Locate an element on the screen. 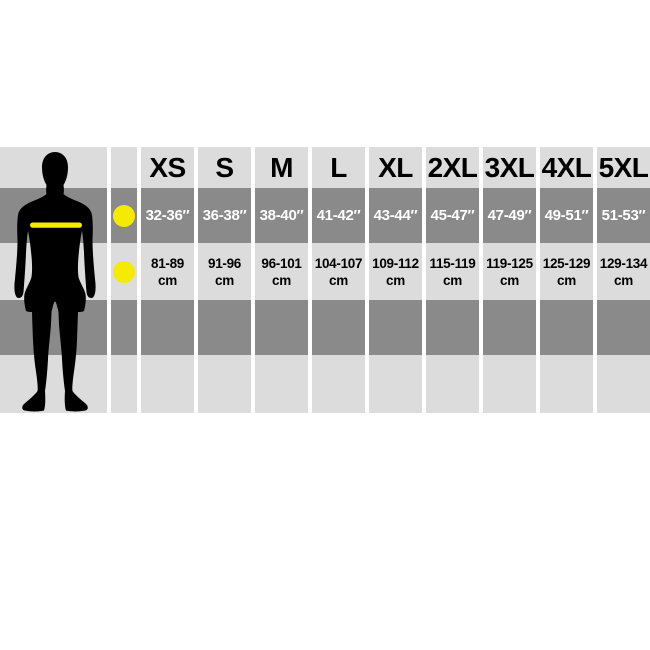 This screenshot has height=650, width=650. chest-inches-cell: 49-51″ is located at coordinates (566, 215).